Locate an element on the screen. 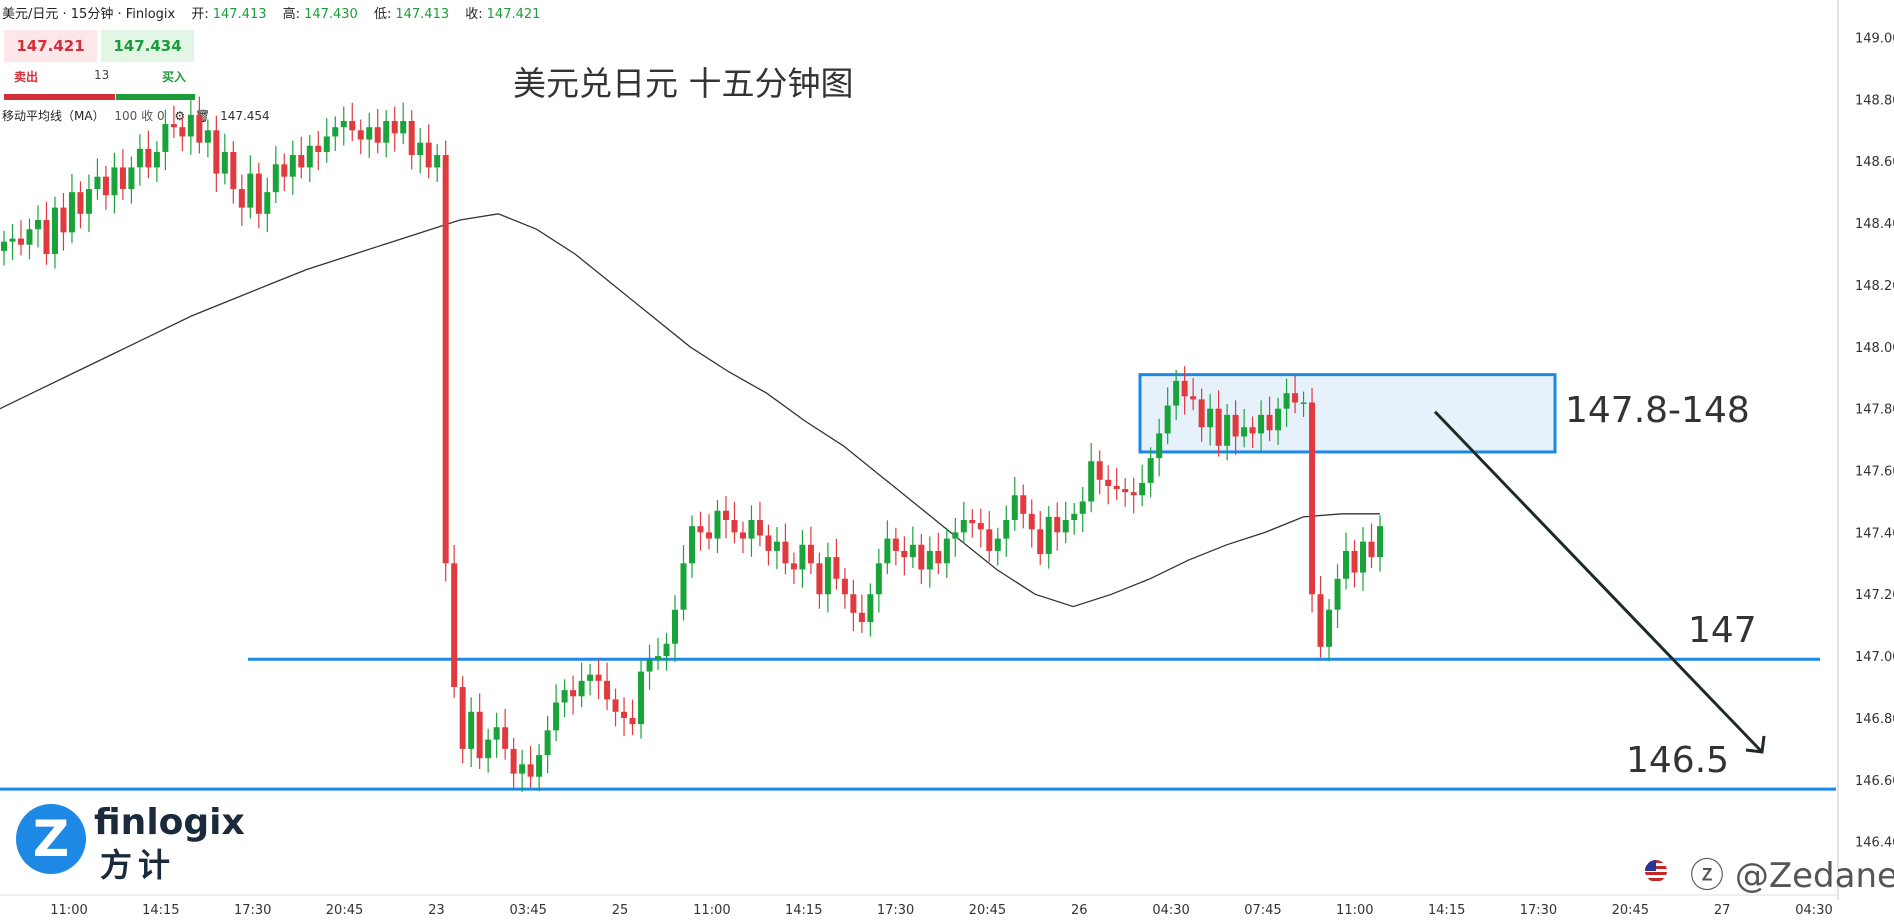 This screenshot has width=1894, height=923. y-tick-label: 148.800 is located at coordinates (1874, 100).